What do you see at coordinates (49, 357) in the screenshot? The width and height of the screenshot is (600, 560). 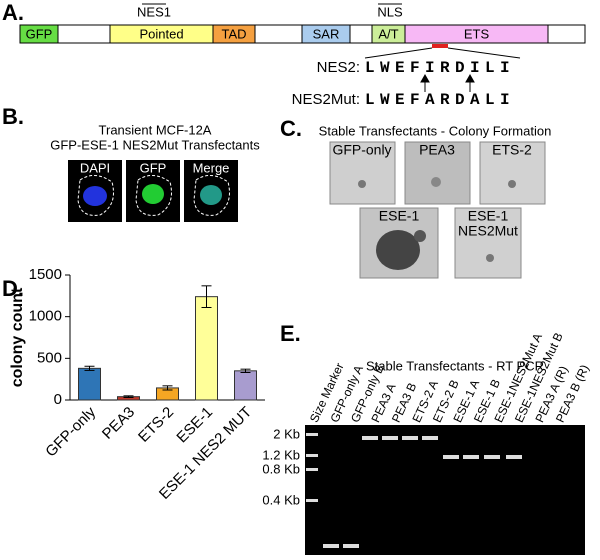 I see `y-tick-label: 500` at bounding box center [49, 357].